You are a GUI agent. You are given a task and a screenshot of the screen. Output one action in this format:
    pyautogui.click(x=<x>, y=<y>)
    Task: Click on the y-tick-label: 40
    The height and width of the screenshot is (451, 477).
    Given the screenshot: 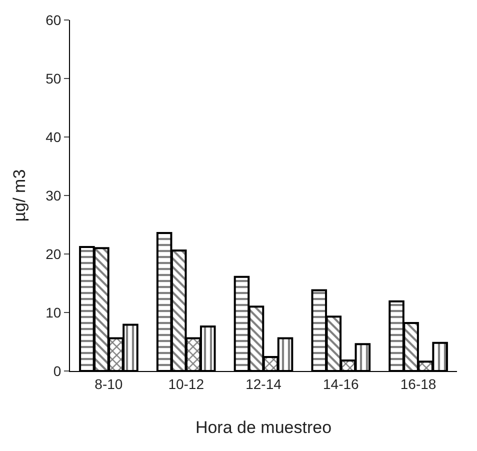 What is the action you would take?
    pyautogui.click(x=54, y=136)
    